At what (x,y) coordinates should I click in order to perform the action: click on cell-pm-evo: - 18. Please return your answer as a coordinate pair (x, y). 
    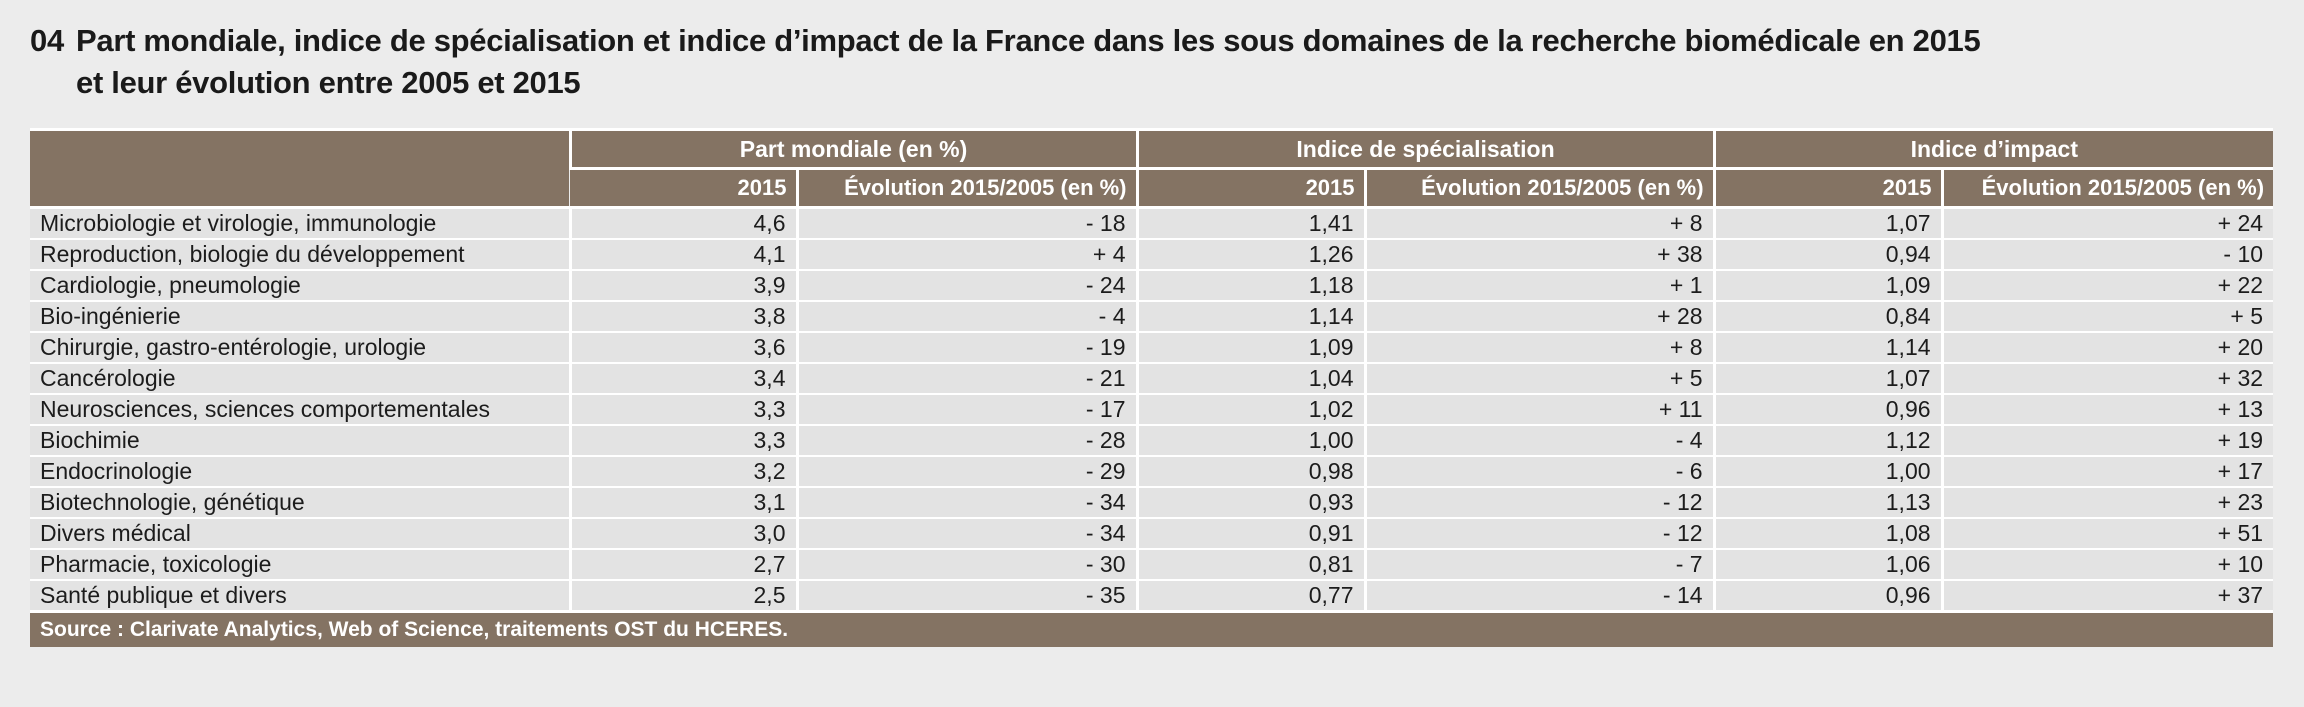
    Looking at the image, I should click on (966, 222).